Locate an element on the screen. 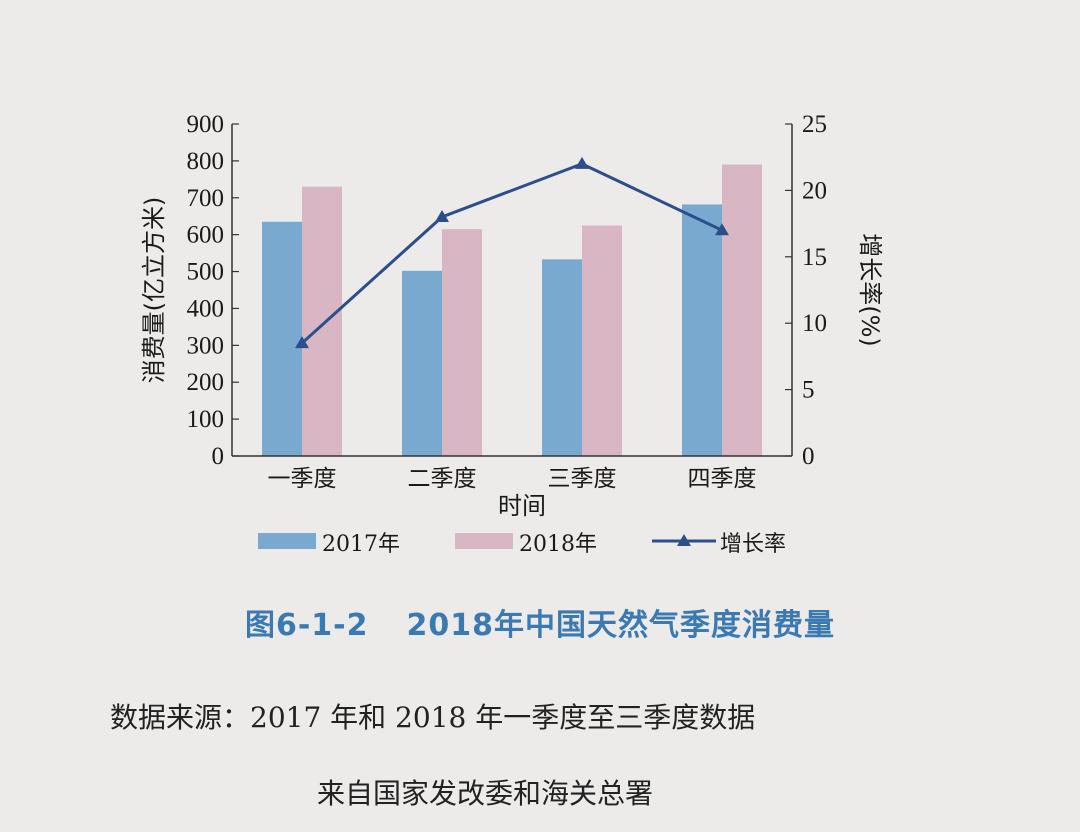 This screenshot has width=1080, height=832. category-labels: 一季度 二季度 三季度 四季度 is located at coordinates (512, 479).